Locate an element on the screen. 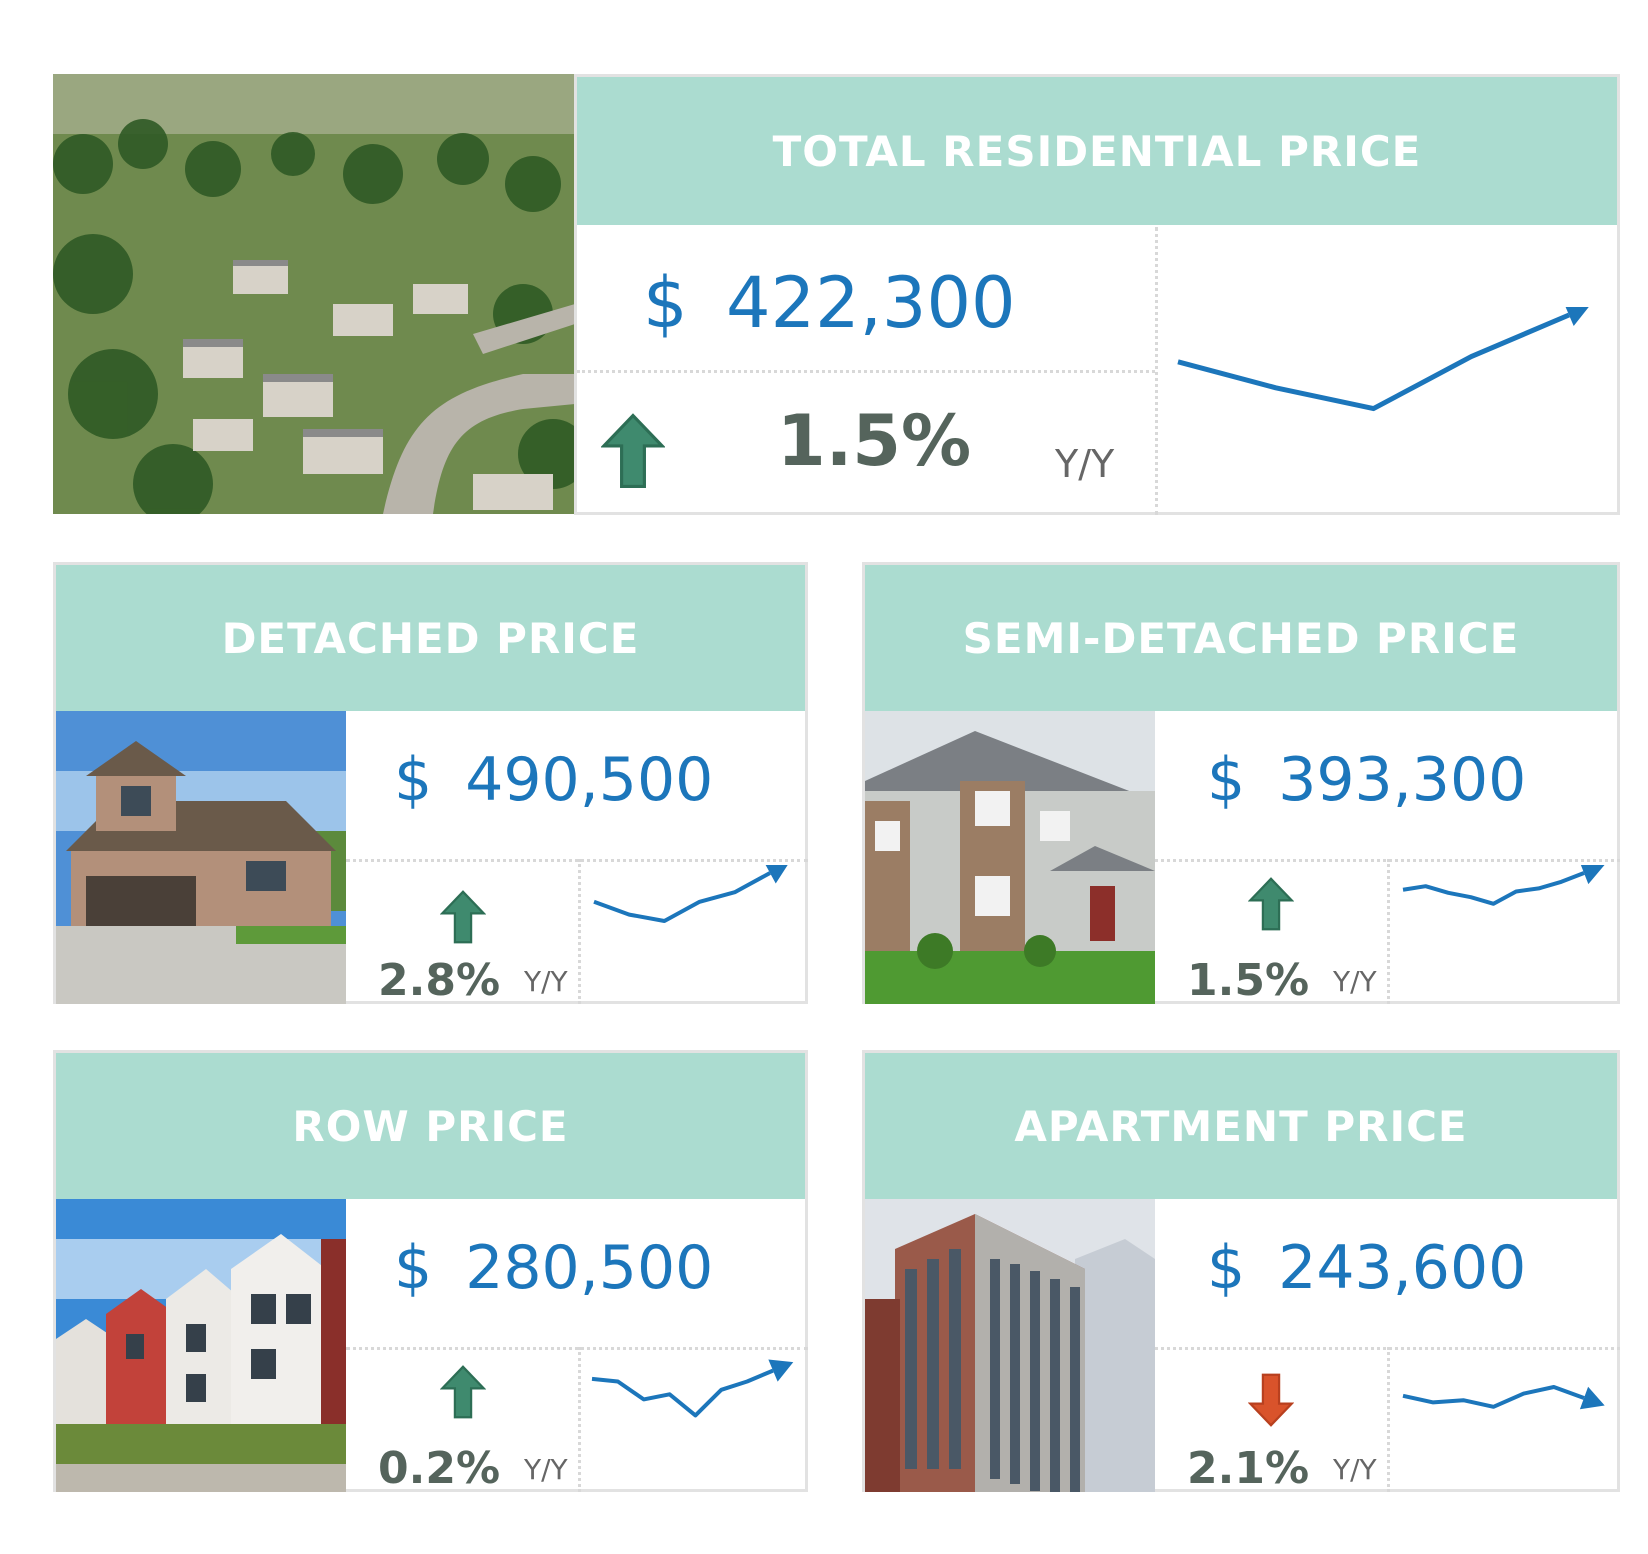 The height and width of the screenshot is (1554, 1648). apartment-card: APARTMENT PRICE $ 243,600 2.1% Y/Y is located at coordinates (1241, 1272).